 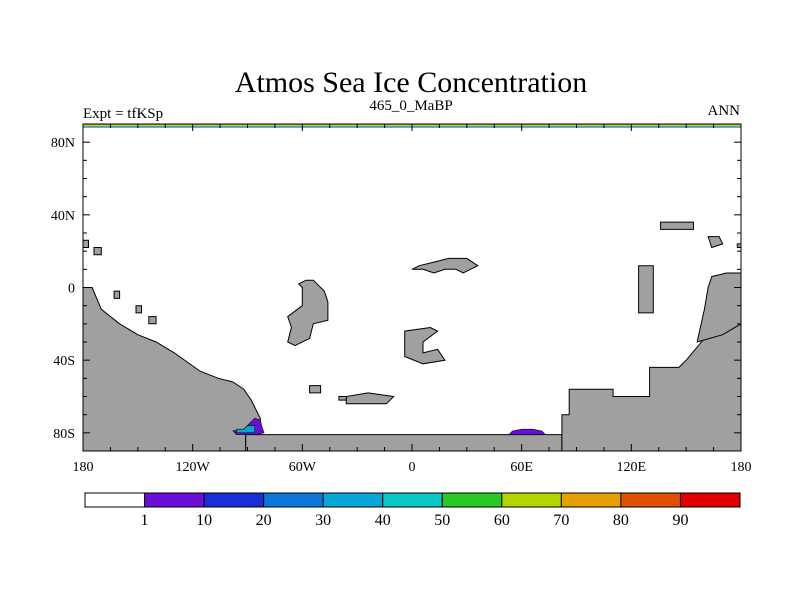 What do you see at coordinates (442, 520) in the screenshot?
I see `colorbar-label: 50` at bounding box center [442, 520].